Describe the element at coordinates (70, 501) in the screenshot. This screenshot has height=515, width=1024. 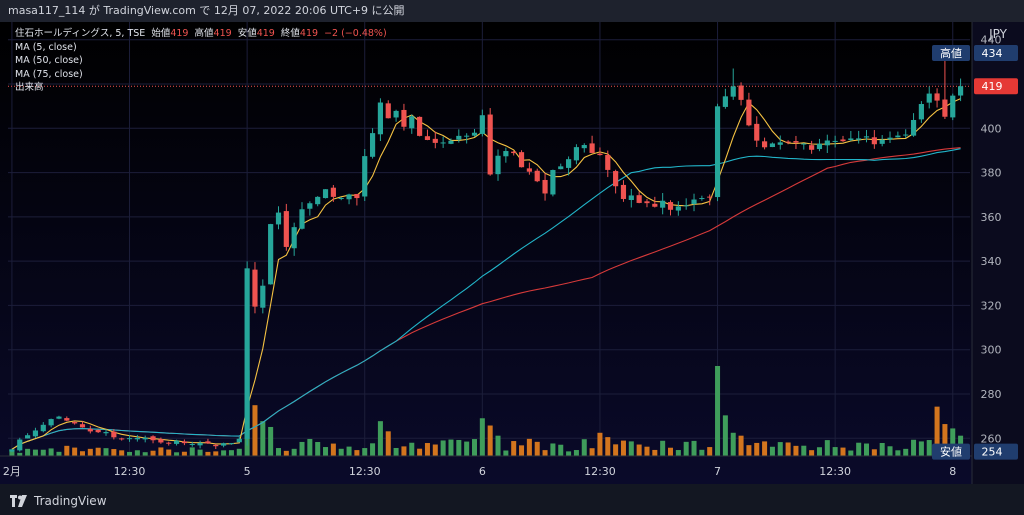
I see `brand-text: TradingView` at that location.